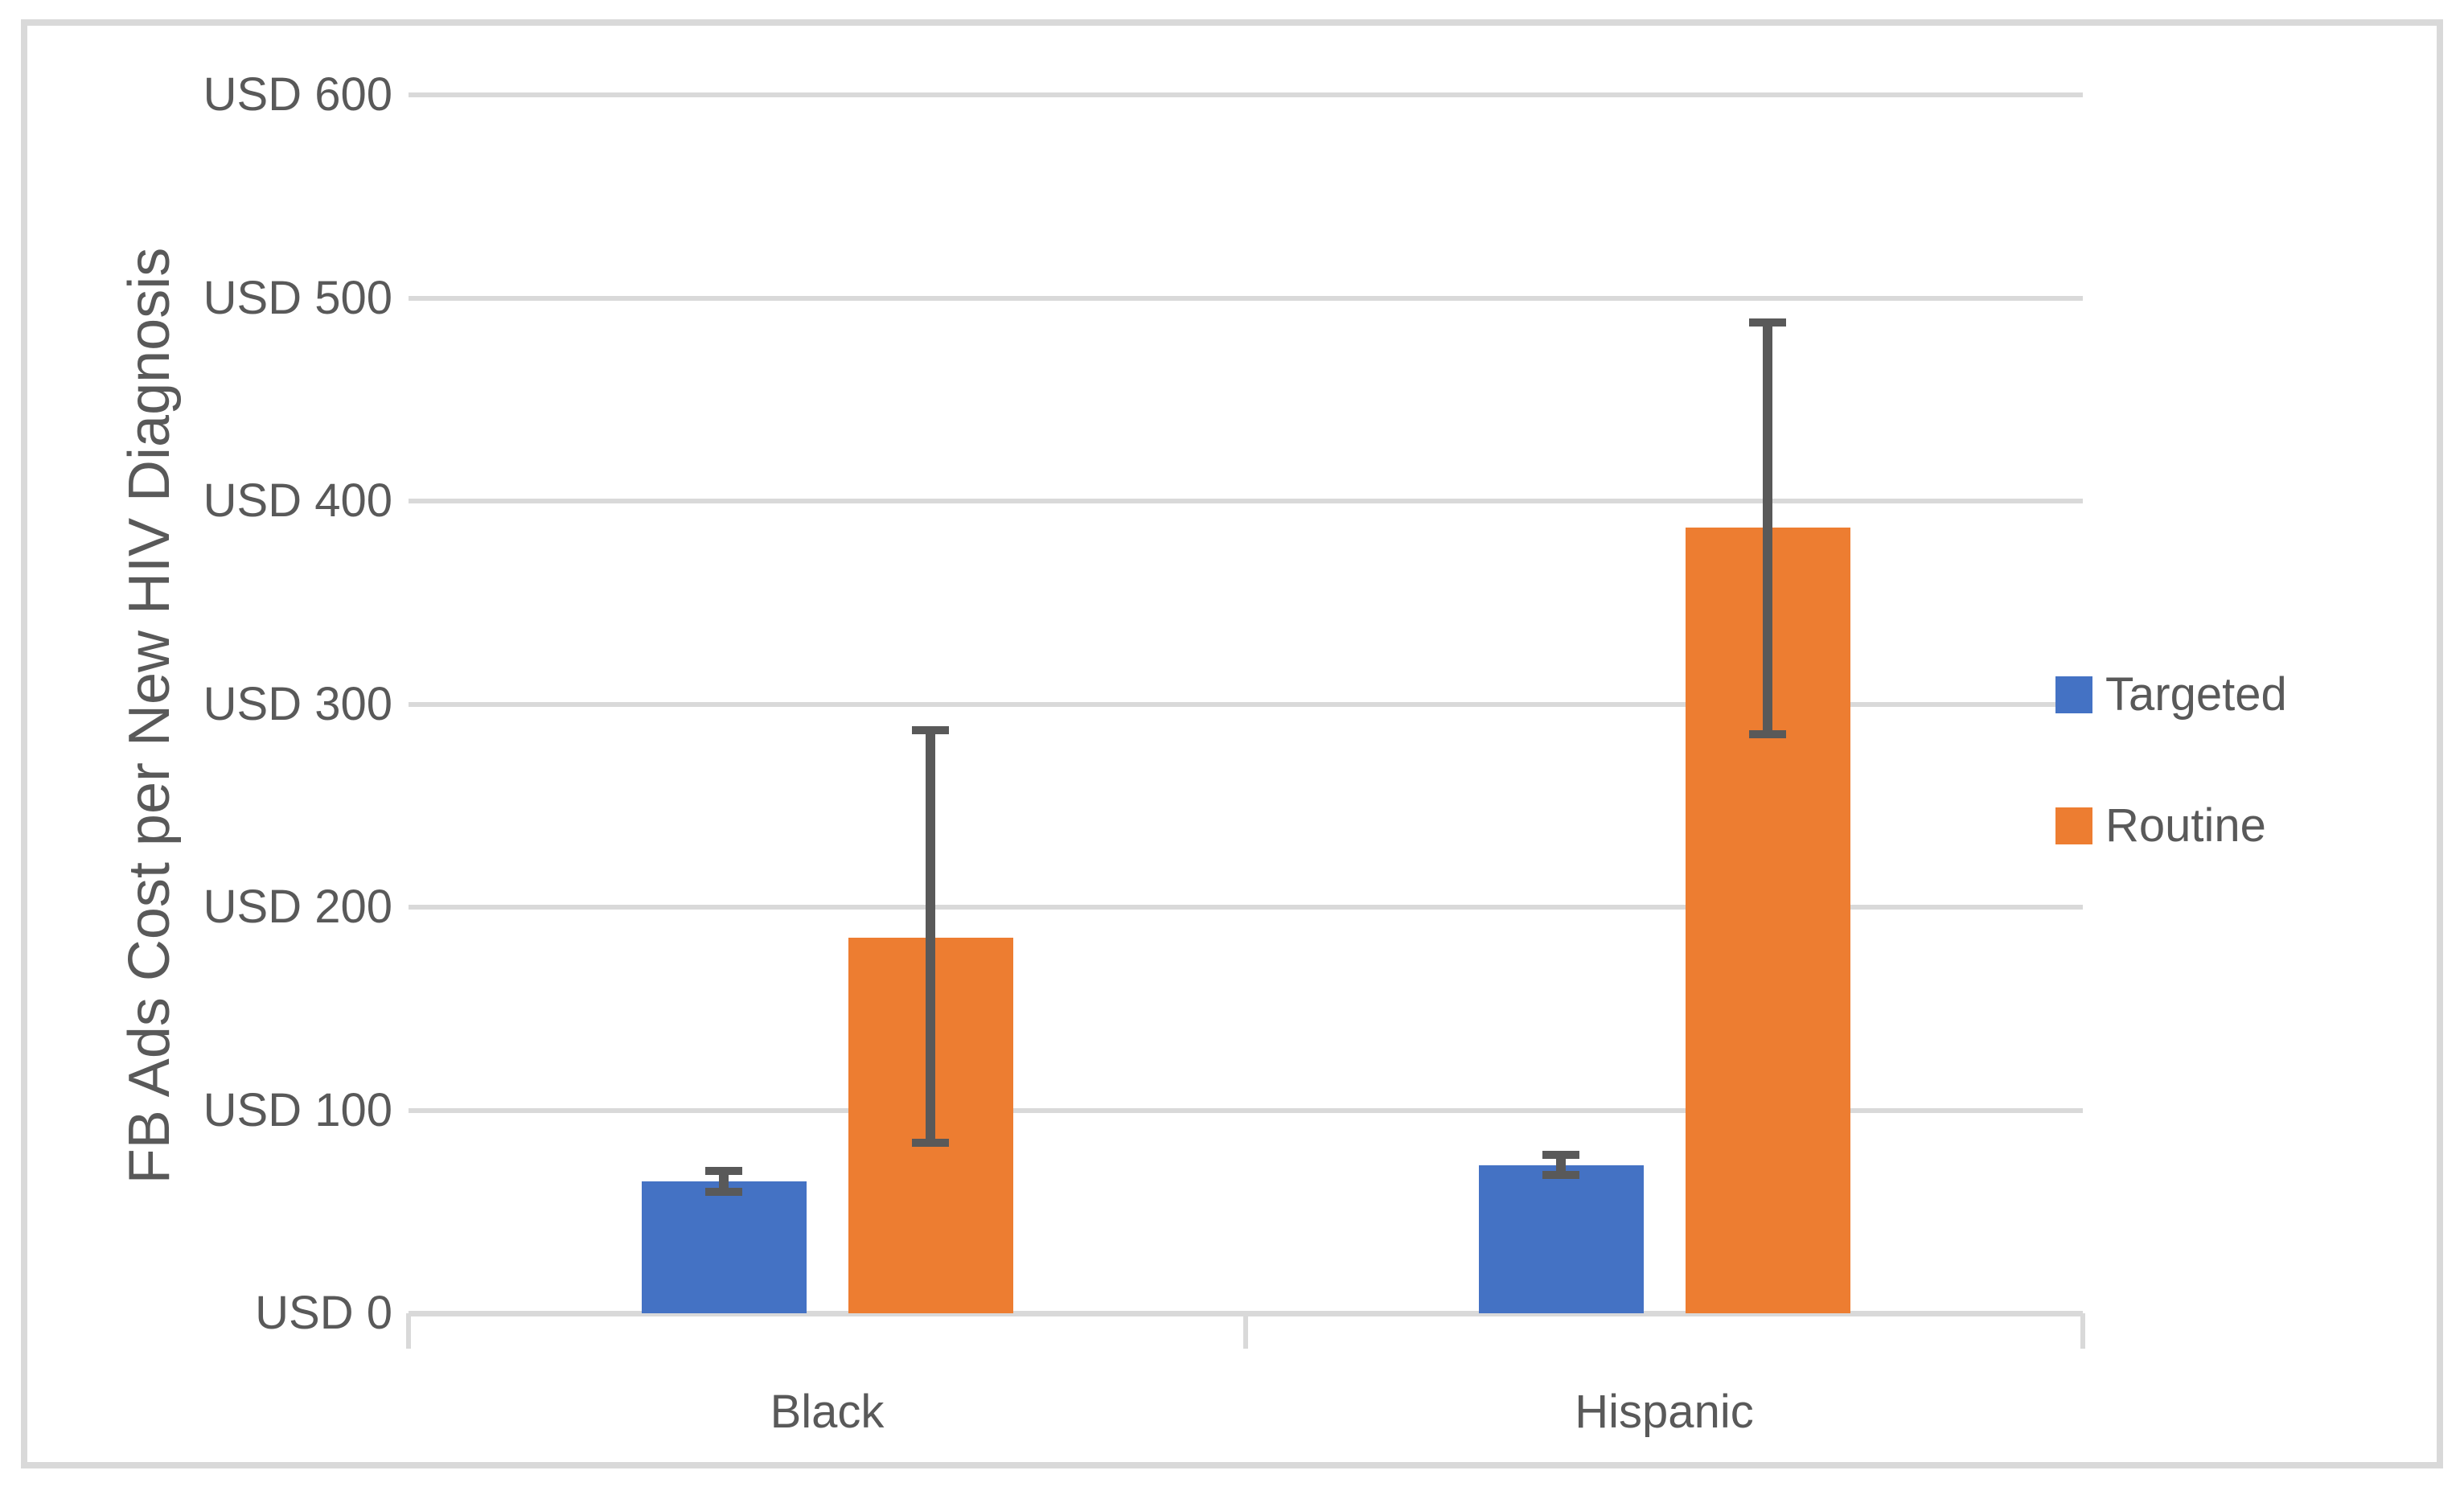 This screenshot has width=2464, height=1491. Describe the element at coordinates (1767, 322) in the screenshot. I see `error-cap-high-hispanic-routine` at that location.